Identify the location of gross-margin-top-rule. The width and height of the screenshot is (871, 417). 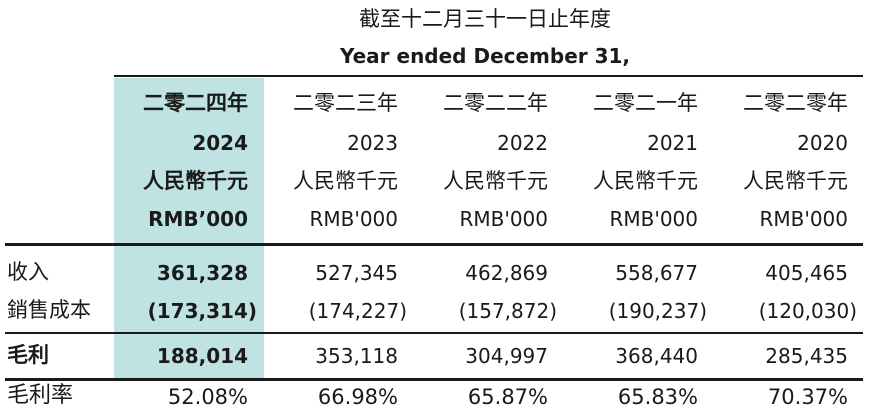
(434, 379).